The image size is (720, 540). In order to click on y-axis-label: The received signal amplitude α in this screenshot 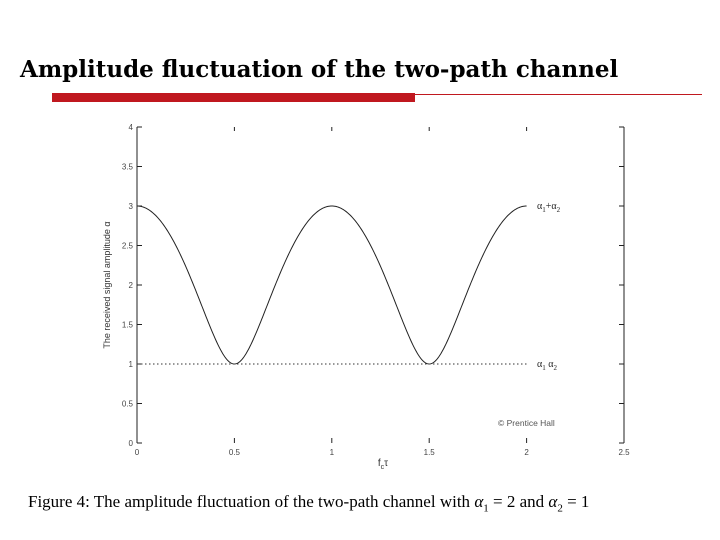, I will do `click(107, 284)`.